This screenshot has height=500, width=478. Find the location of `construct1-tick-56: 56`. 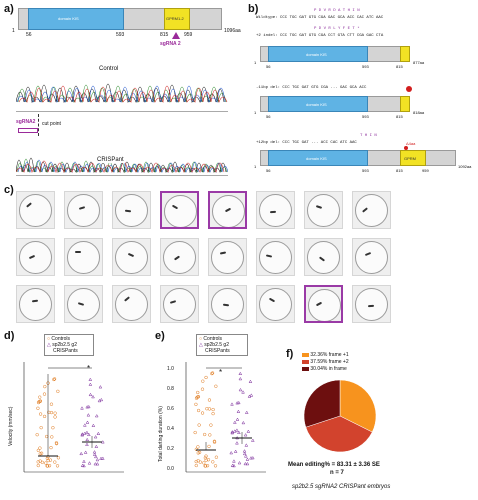

construct1-tick-56: 56 is located at coordinates (268, 66).